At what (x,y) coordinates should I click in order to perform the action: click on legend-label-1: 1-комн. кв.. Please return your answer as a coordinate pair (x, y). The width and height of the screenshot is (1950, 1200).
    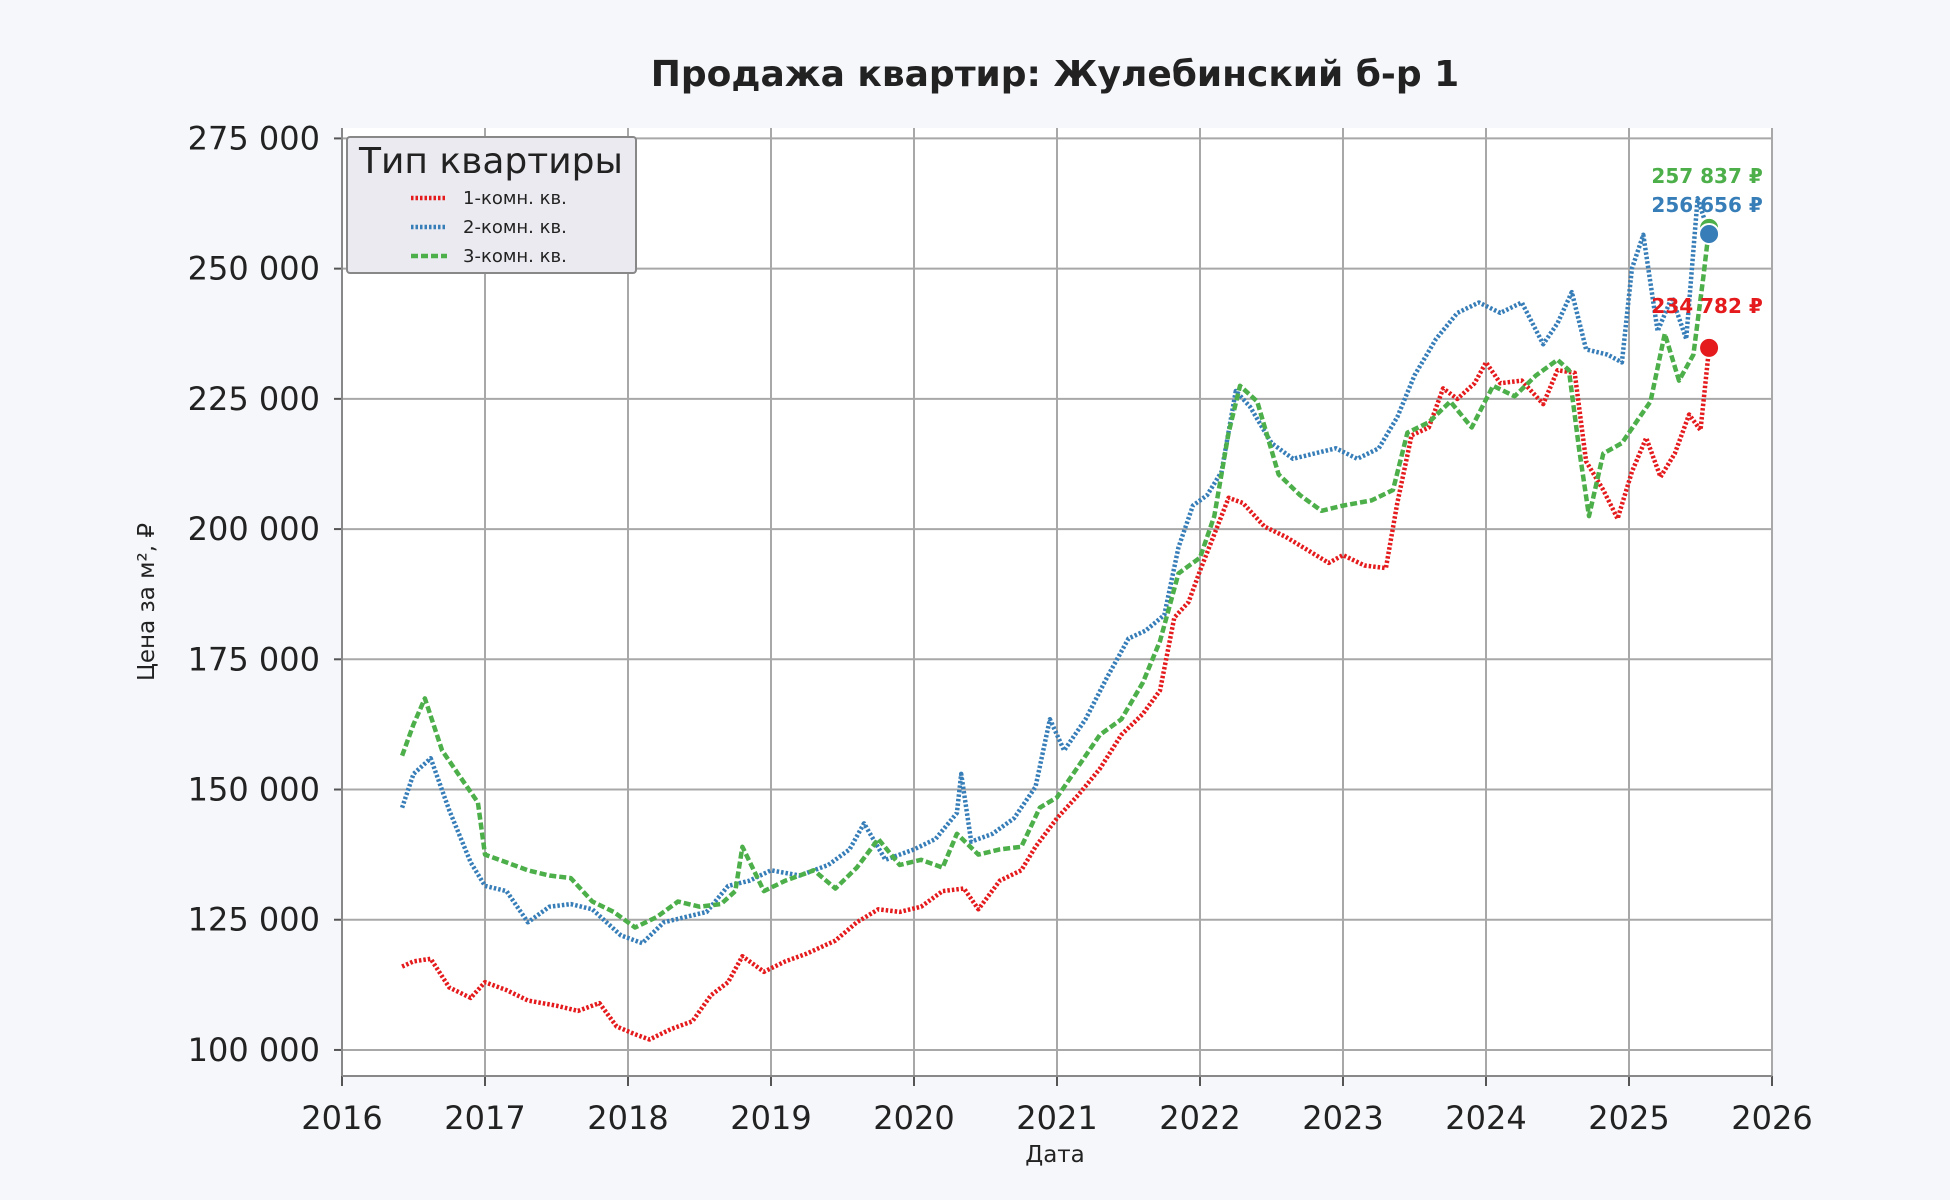
    Looking at the image, I should click on (515, 198).